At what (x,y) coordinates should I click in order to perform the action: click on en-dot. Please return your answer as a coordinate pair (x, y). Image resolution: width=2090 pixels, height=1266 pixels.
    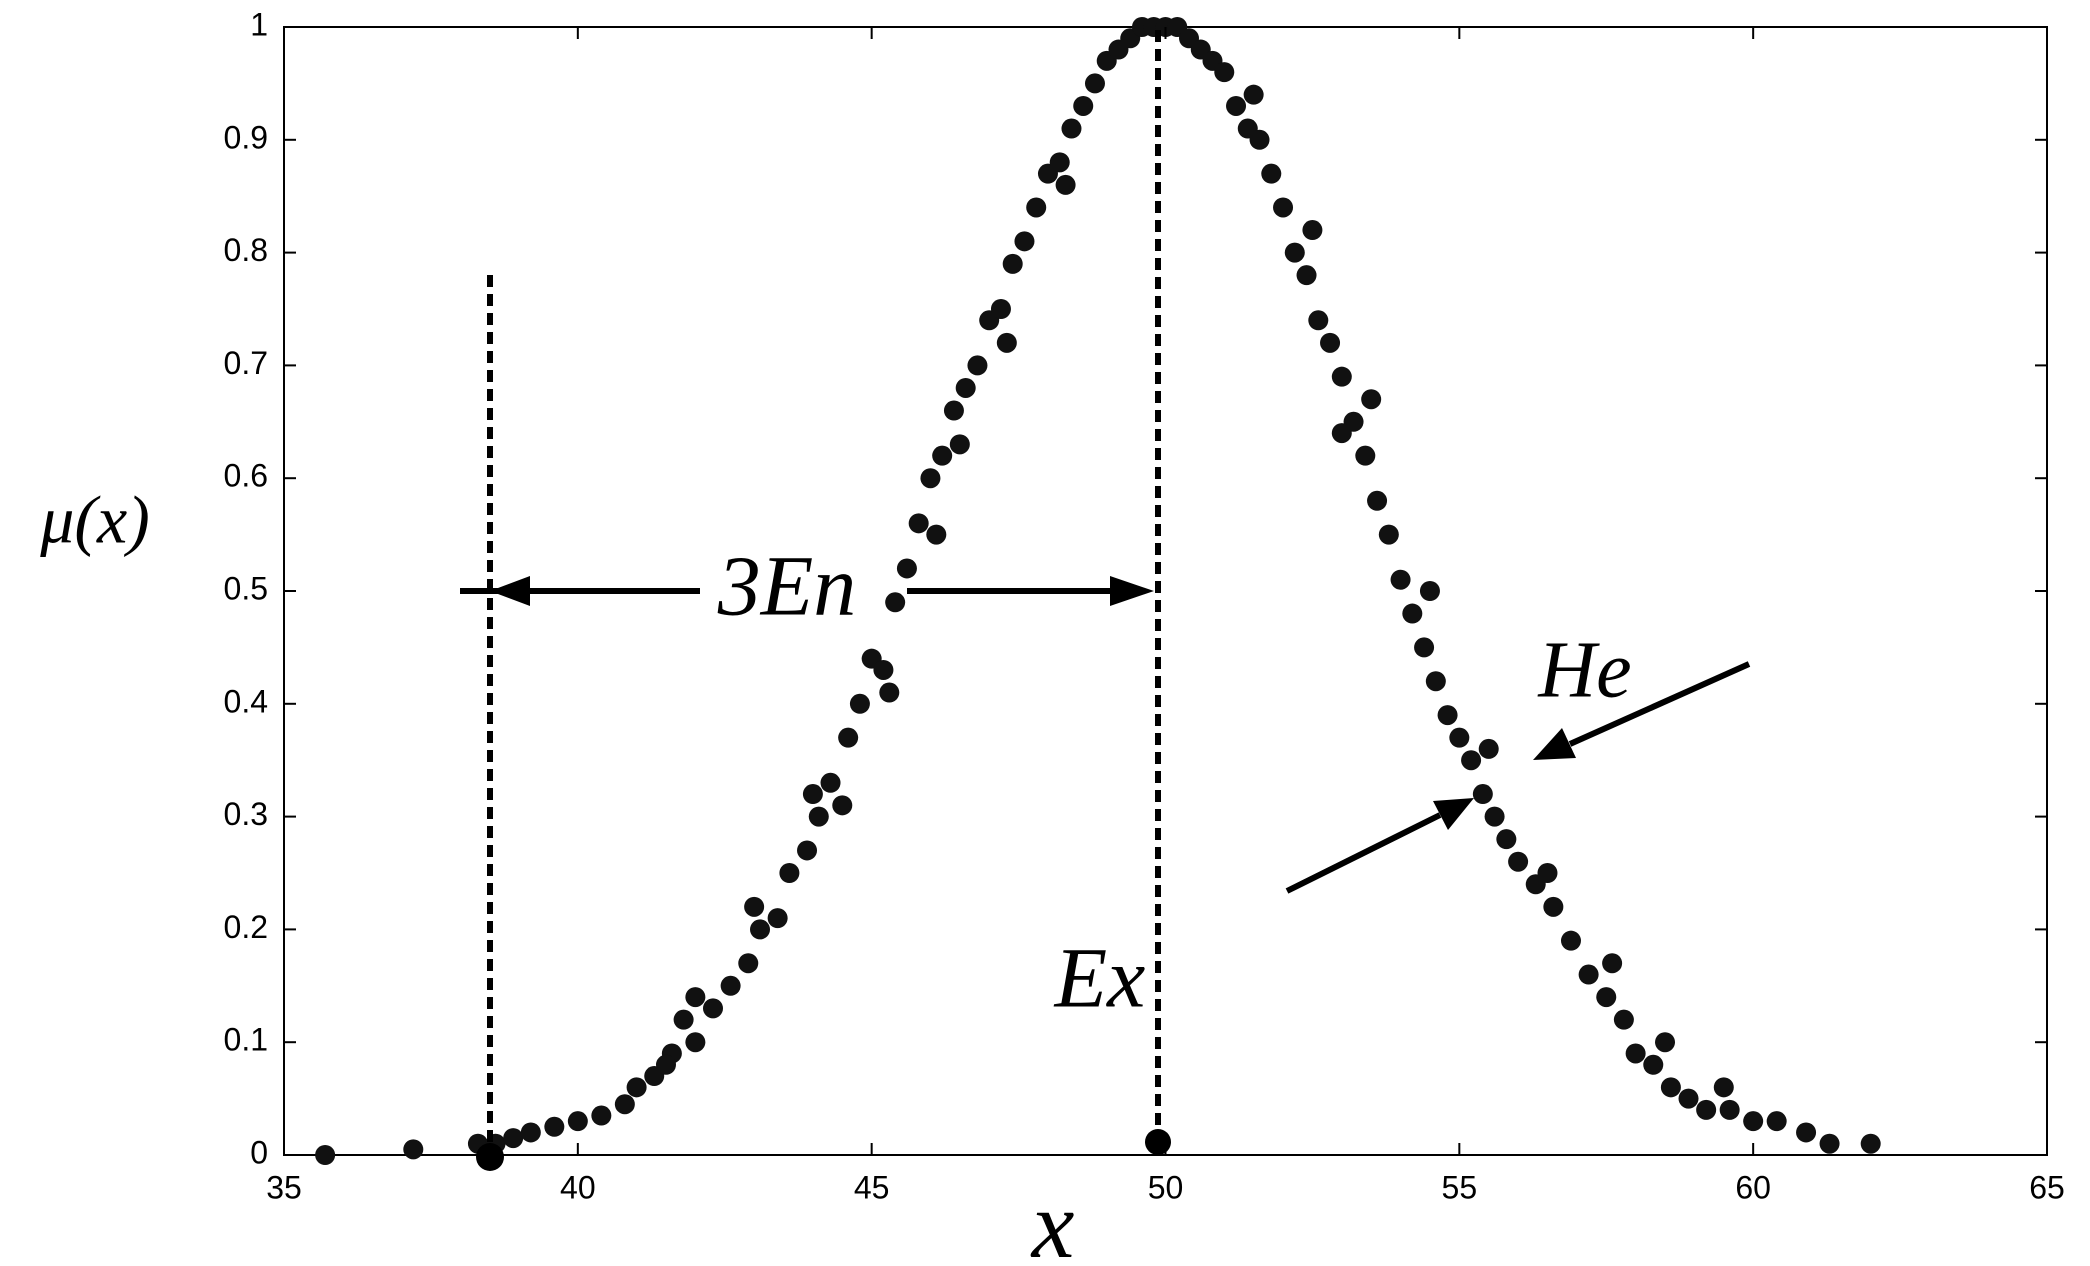
    Looking at the image, I should click on (490, 1157).